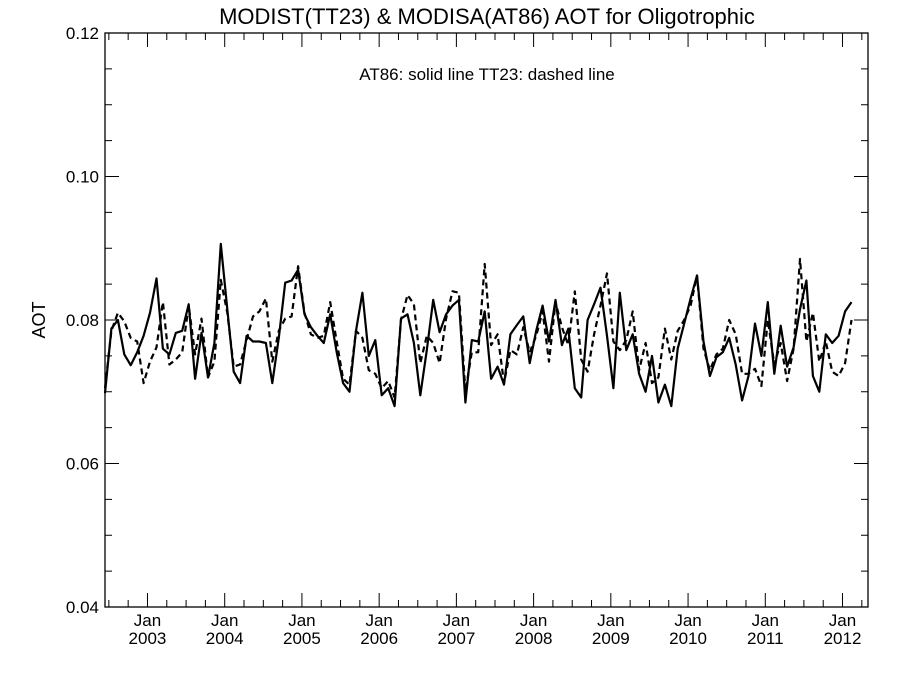 Image resolution: width=900 pixels, height=675 pixels. Describe the element at coordinates (82, 464) in the screenshot. I see `y-tick-label: 0.06` at that location.